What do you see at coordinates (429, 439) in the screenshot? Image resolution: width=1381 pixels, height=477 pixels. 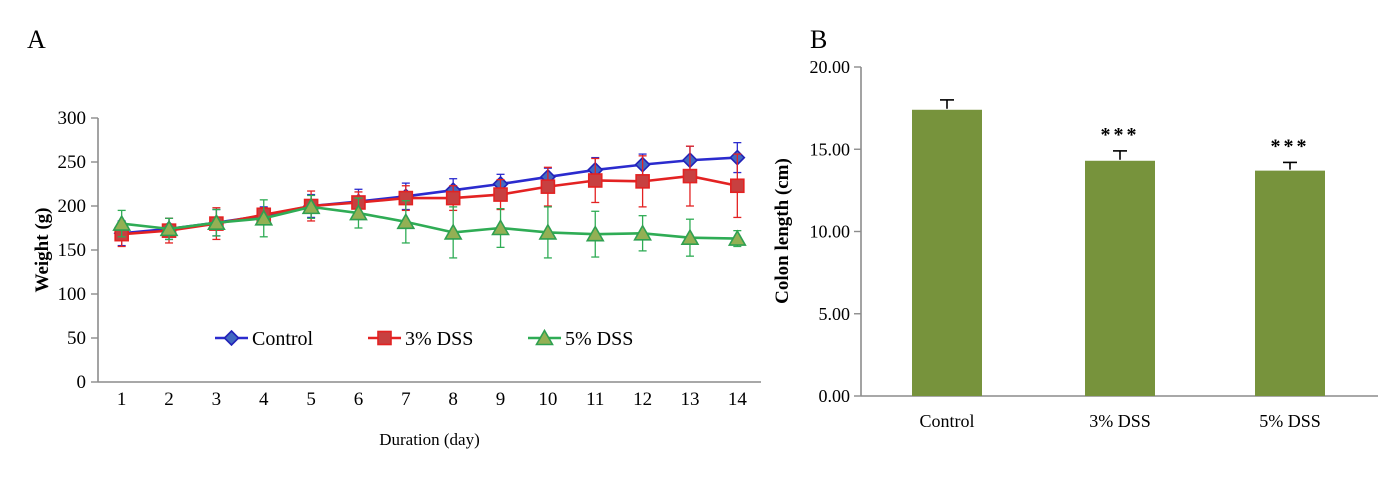 I see `x-axis-title: Duration (day)` at bounding box center [429, 439].